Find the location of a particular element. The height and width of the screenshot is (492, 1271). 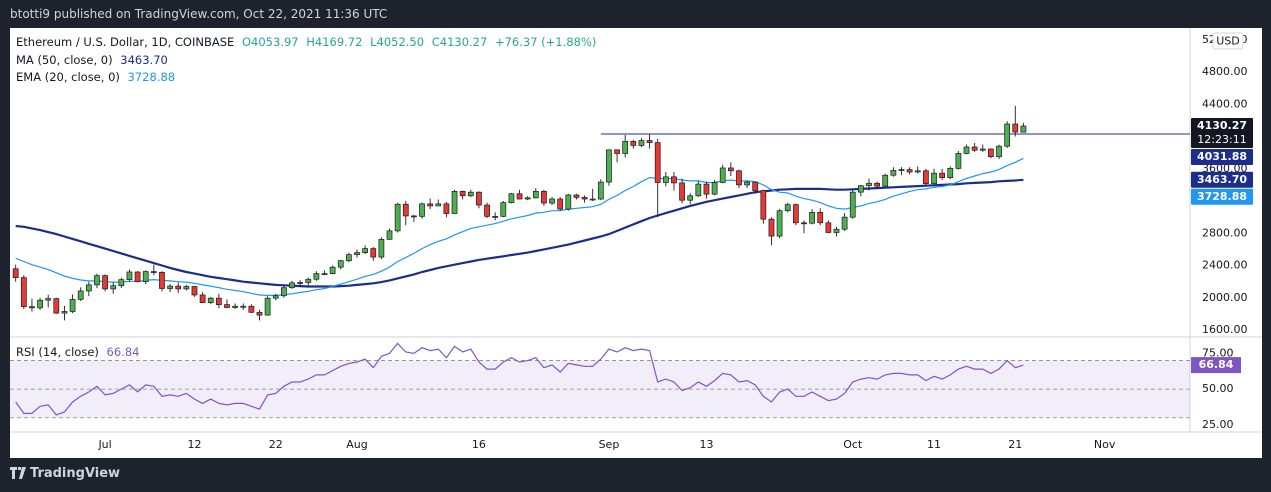

x-tick-label: 22 is located at coordinates (276, 444).